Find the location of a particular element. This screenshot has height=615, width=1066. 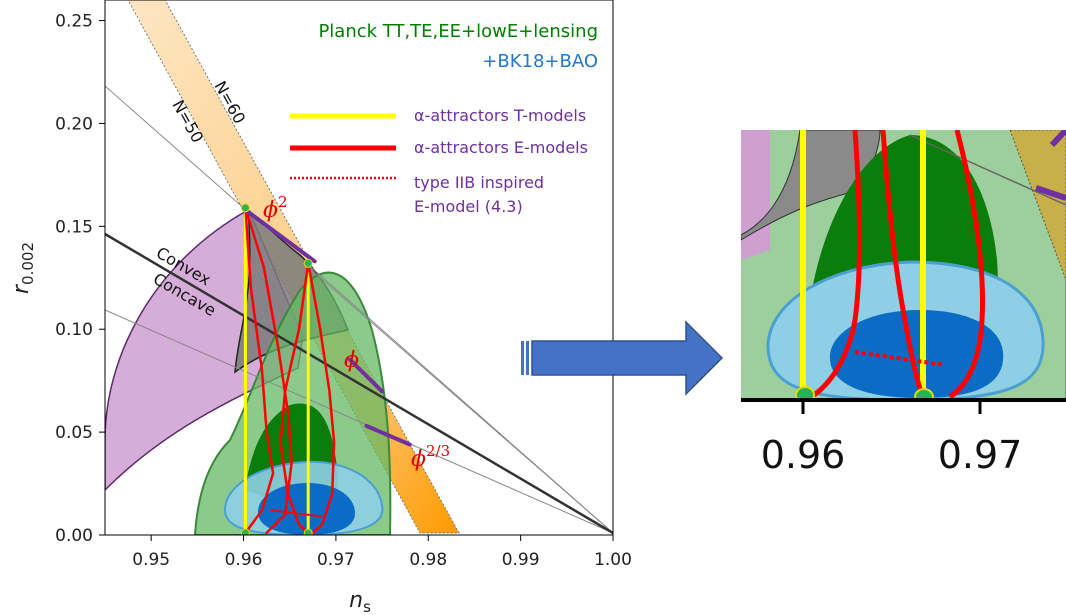

phi-label: ϕ is located at coordinates (351, 360).